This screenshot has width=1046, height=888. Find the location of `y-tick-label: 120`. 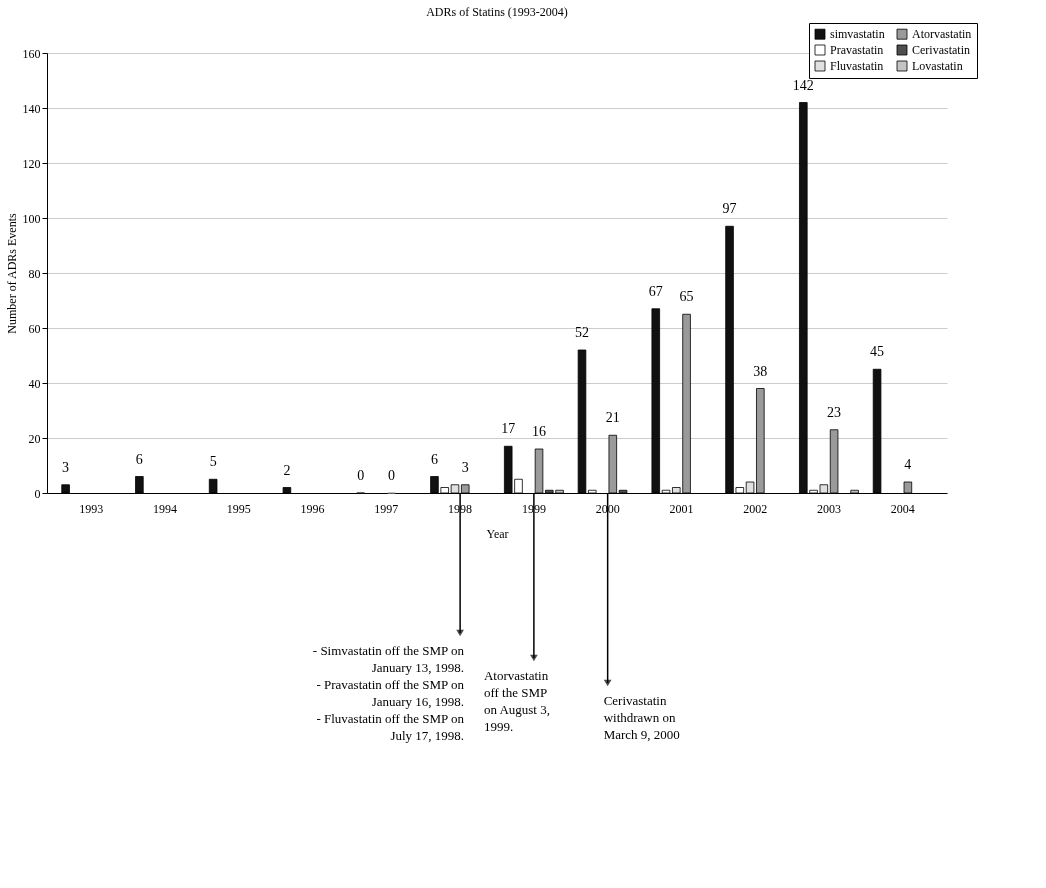

y-tick-label: 120 is located at coordinates (31, 163).